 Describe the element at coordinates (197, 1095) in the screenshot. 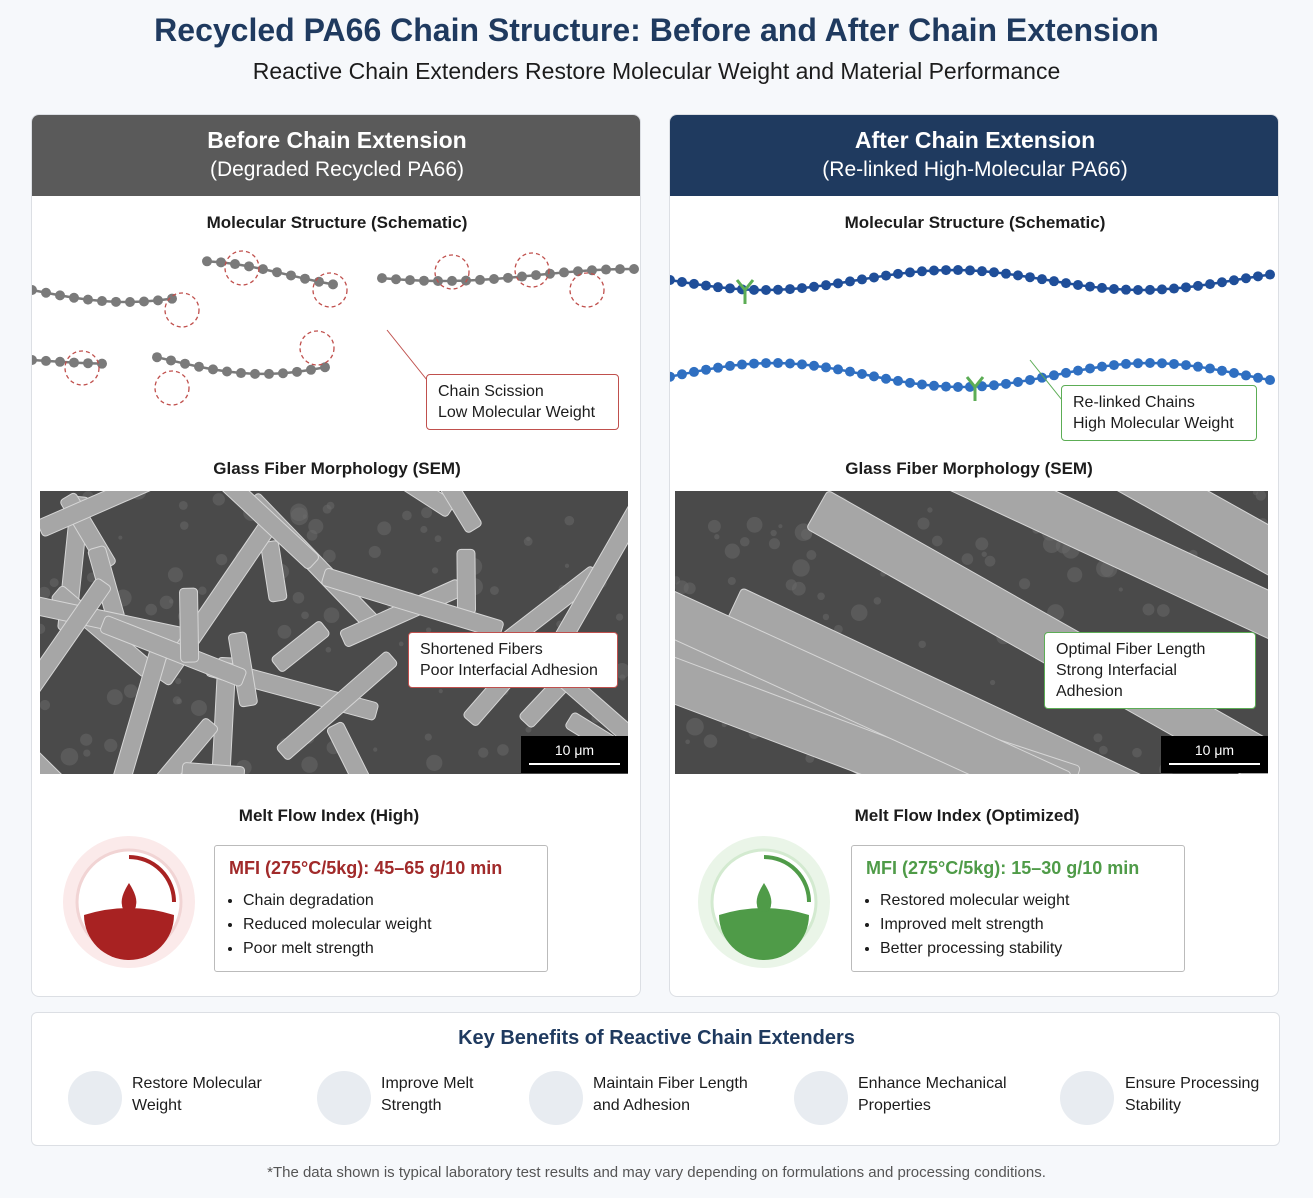

I see `benefit: Restore Molecular Weight` at that location.